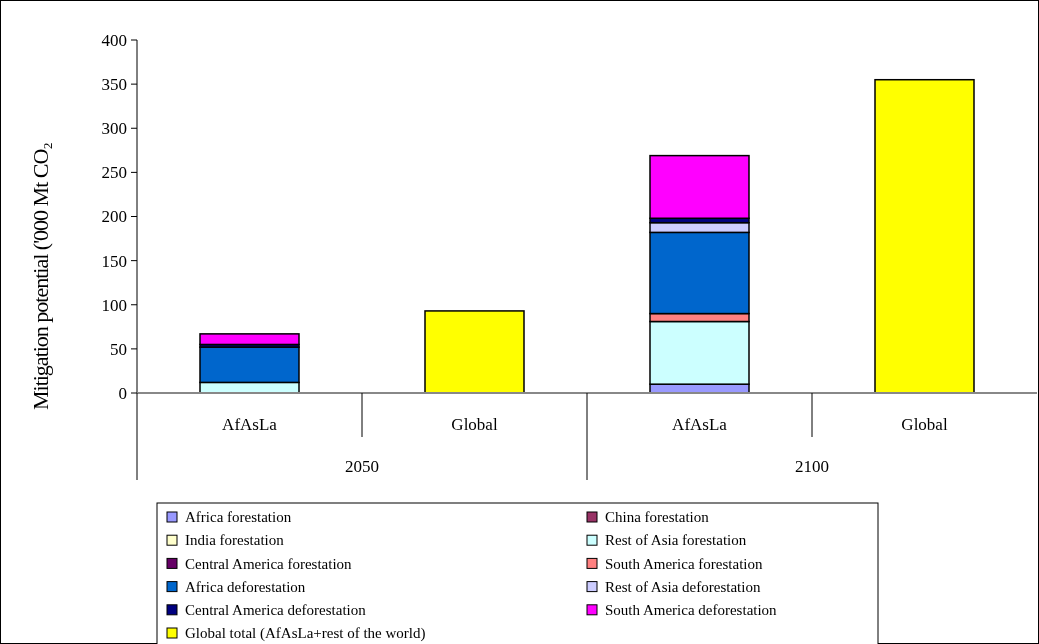  I want to click on legend-label: Global total (AfAsLa+rest of the world), so click(305, 634).